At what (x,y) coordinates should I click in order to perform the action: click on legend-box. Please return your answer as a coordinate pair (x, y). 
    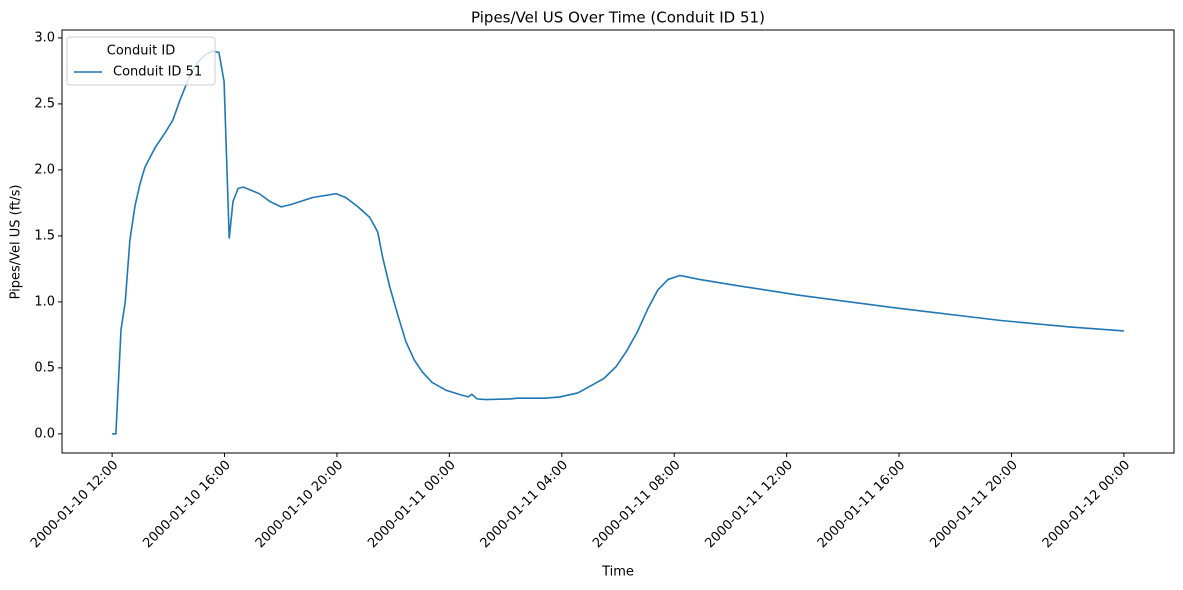
    Looking at the image, I should click on (141, 61).